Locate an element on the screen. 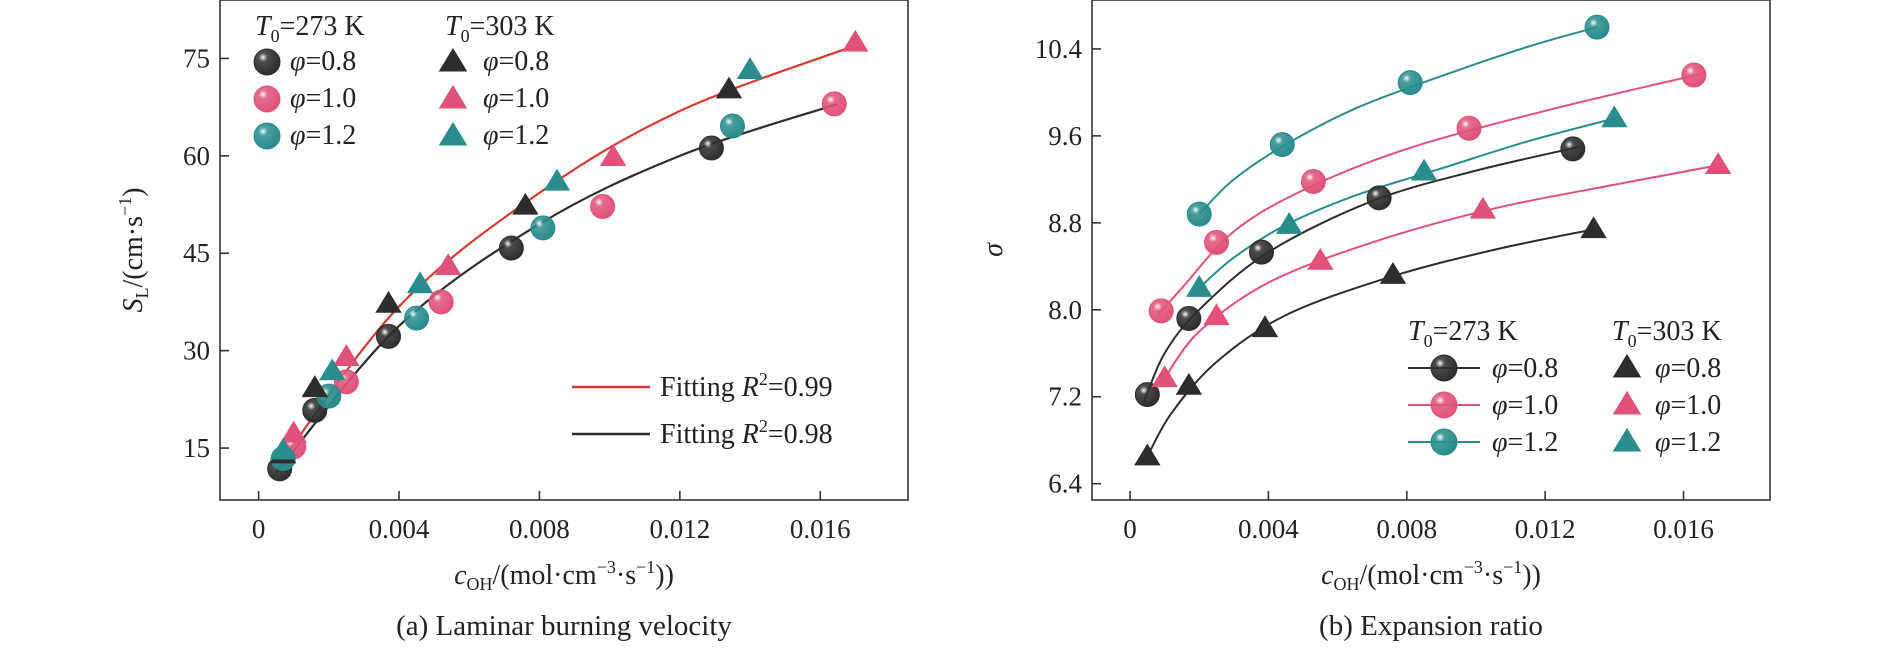 This screenshot has width=1890, height=652. y-tick-label: 7.2 is located at coordinates (1065, 397).